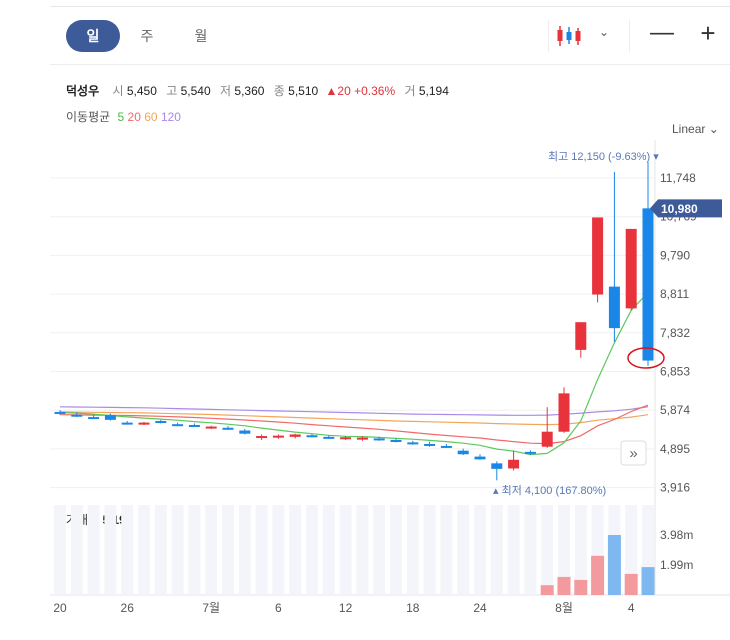 Image resolution: width=730 pixels, height=640 pixels. What do you see at coordinates (413, 608) in the screenshot?
I see `x-tick-label: 18` at bounding box center [413, 608].